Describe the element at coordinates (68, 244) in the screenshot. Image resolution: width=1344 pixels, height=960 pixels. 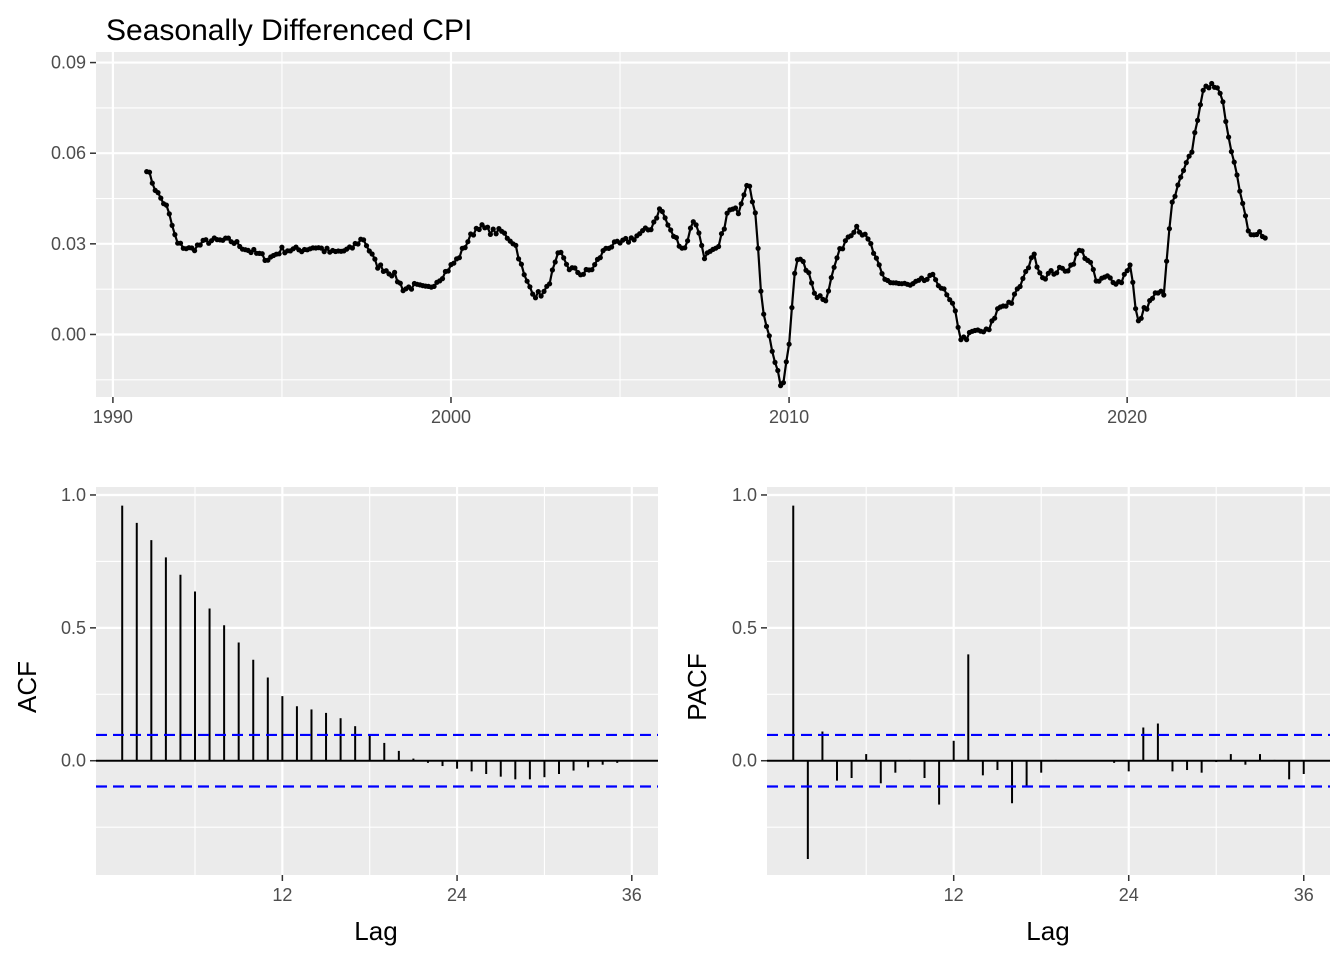
I see `cpi-y-tick-label: 0.03` at that location.